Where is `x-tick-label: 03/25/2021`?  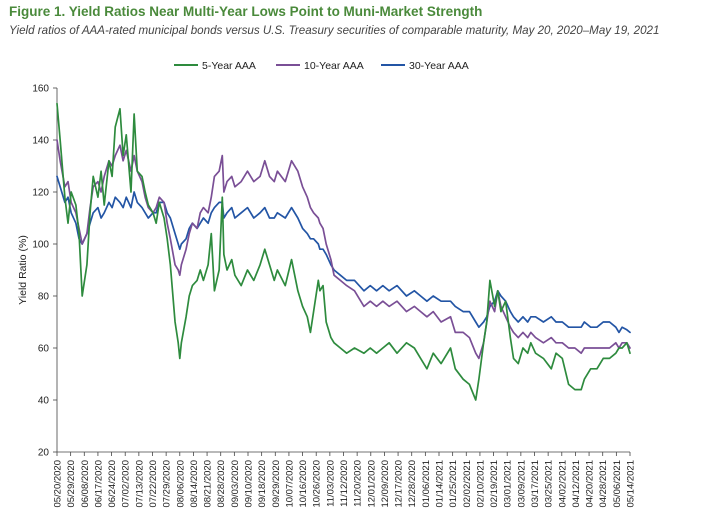
x-tick-label: 03/25/2021 is located at coordinates (549, 484).